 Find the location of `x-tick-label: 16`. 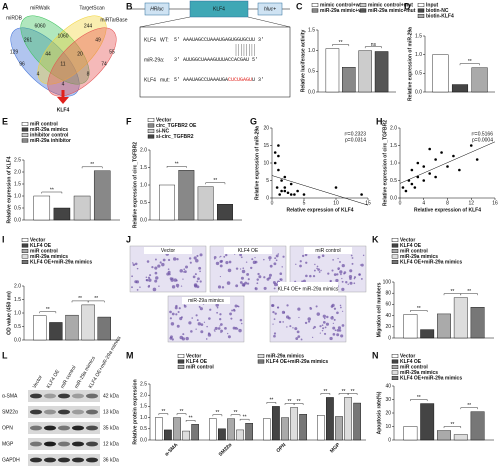

x-tick-label: 16 is located at coordinates (495, 203).